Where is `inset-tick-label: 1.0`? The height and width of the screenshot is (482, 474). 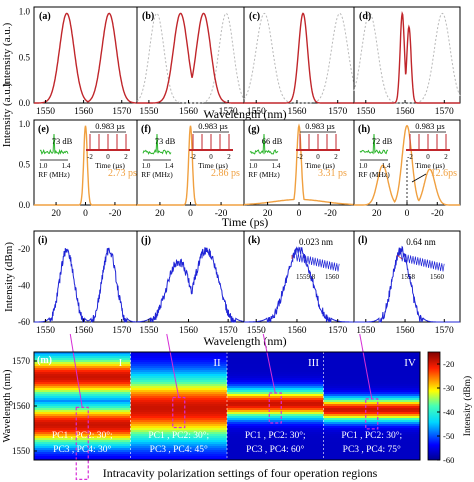
inset-tick-label: 1.0 is located at coordinates (43, 166).